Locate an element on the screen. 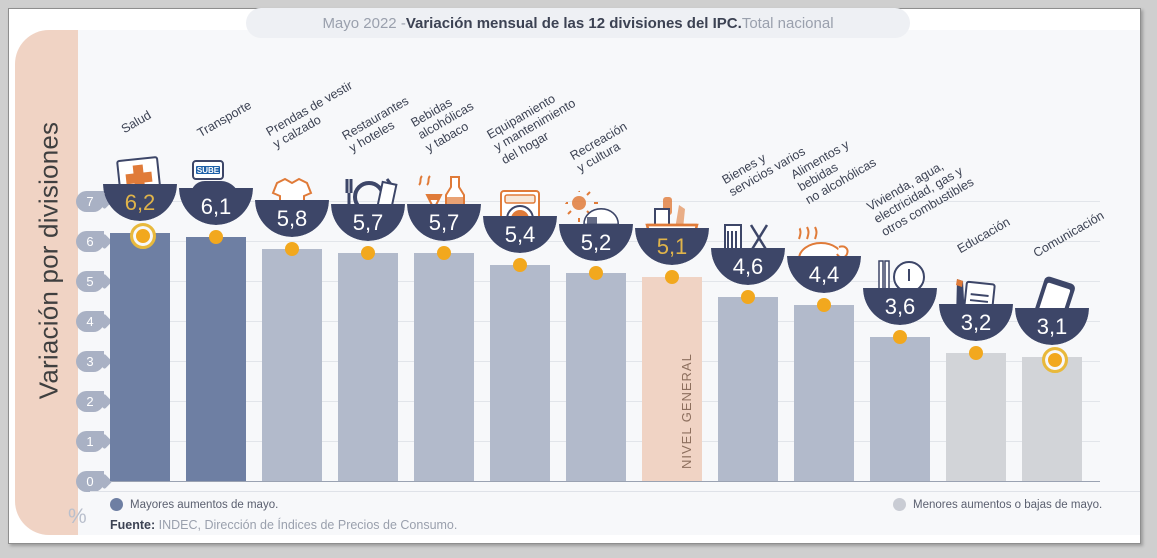 This screenshot has height=558, width=1157. svg-text: SUBE is located at coordinates (208, 170).